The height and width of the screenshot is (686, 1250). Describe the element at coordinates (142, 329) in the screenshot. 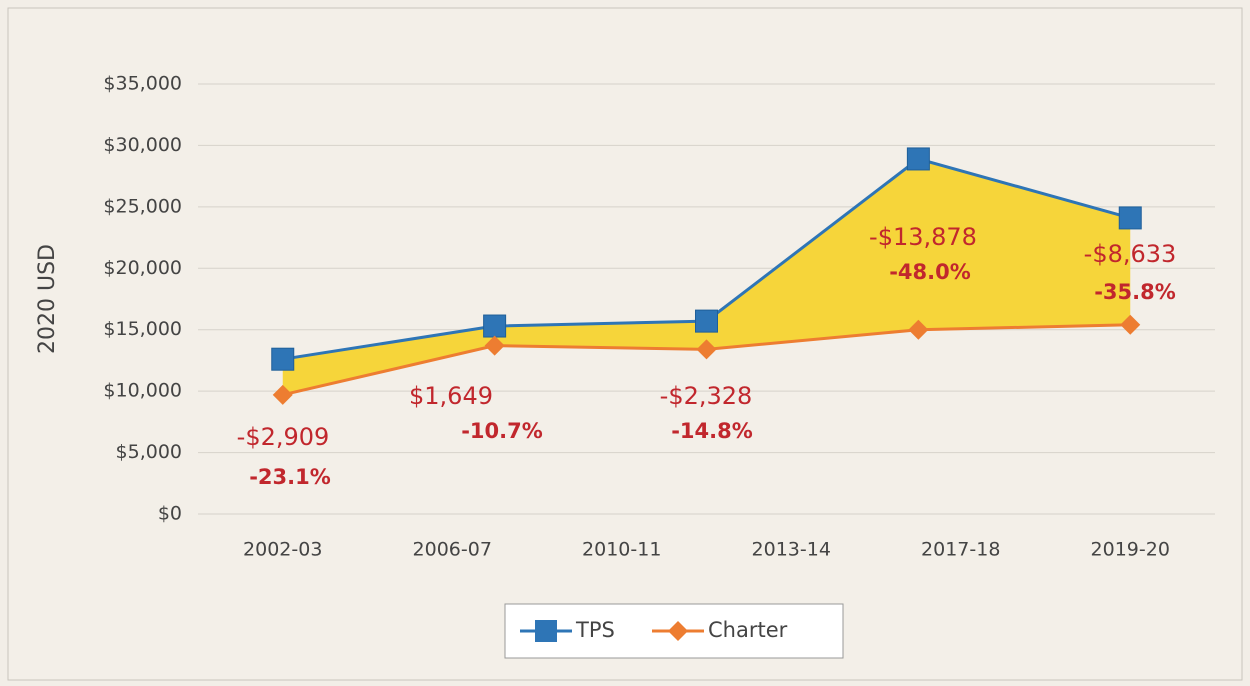

I see `y-tick-label: $15,000` at that location.